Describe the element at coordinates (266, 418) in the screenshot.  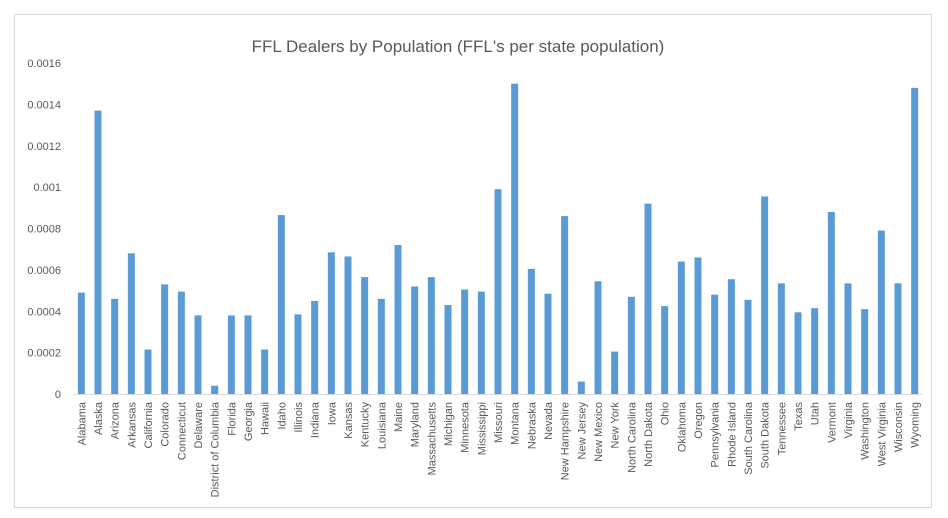
I see `x-tick-label: Hawaii` at that location.